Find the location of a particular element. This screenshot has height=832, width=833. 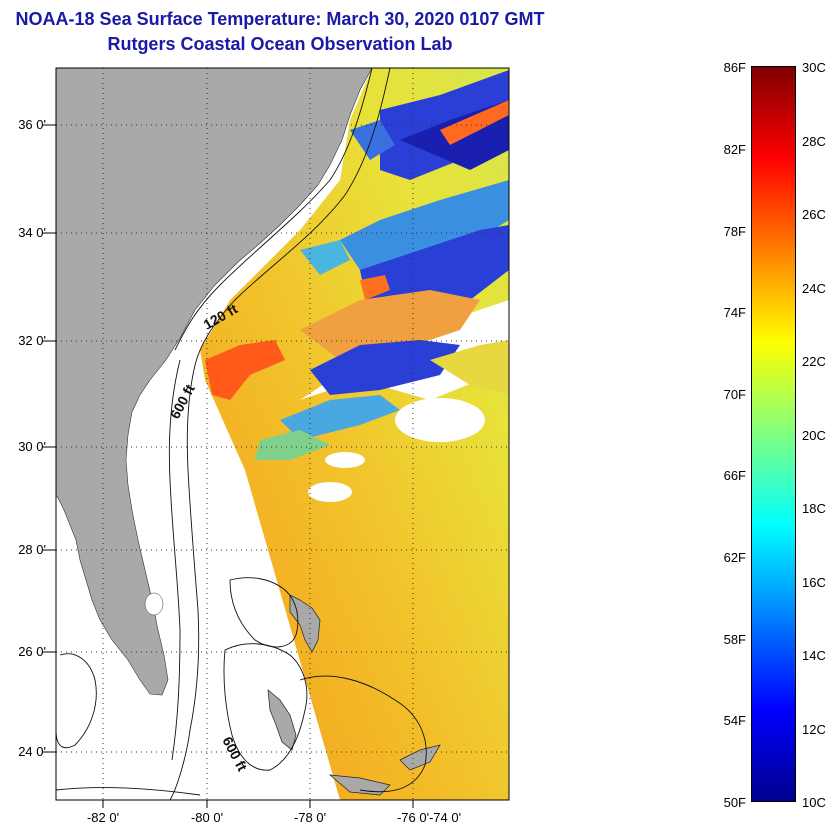

colorbar-f-label: 70F is located at coordinates (734, 394).